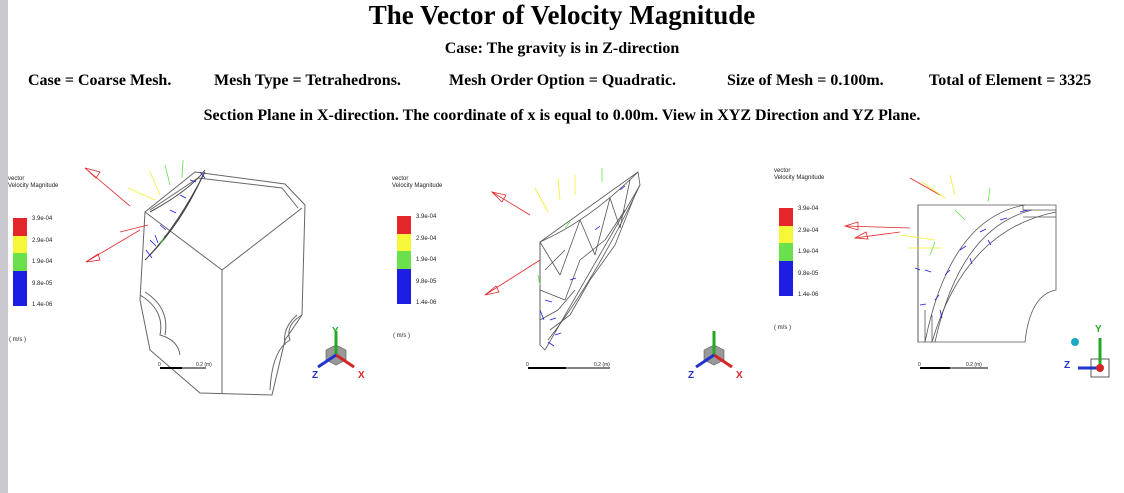 This screenshot has height=493, width=1124. Describe the element at coordinates (563, 80) in the screenshot. I see `info-mesh-order: Mesh Order Option = Quadratic.` at that location.